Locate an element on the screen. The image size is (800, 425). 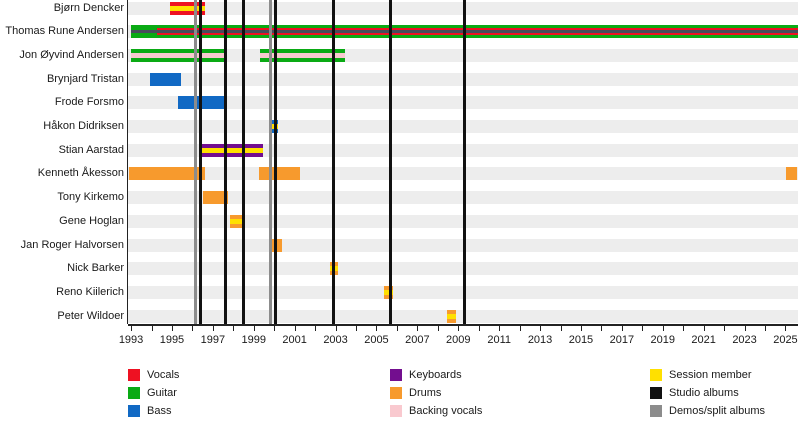
member-label: Reno Kiilerich is located at coordinates (90, 291).